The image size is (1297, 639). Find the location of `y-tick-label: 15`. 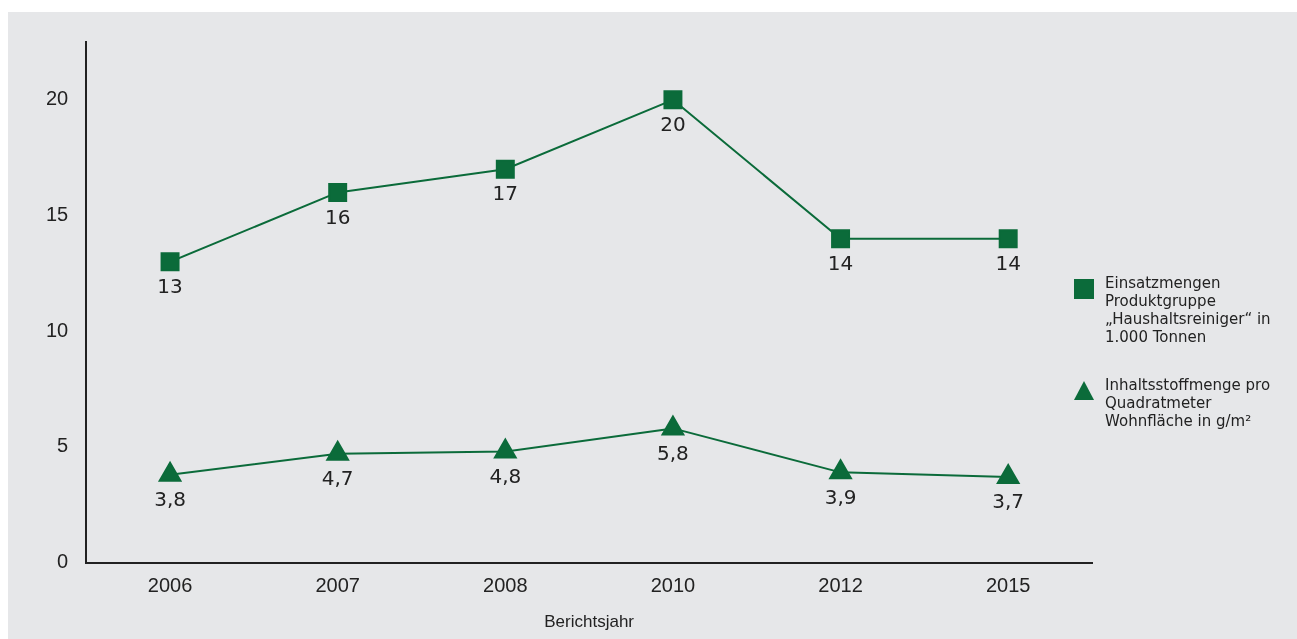

y-tick-label: 15 is located at coordinates (57, 214).